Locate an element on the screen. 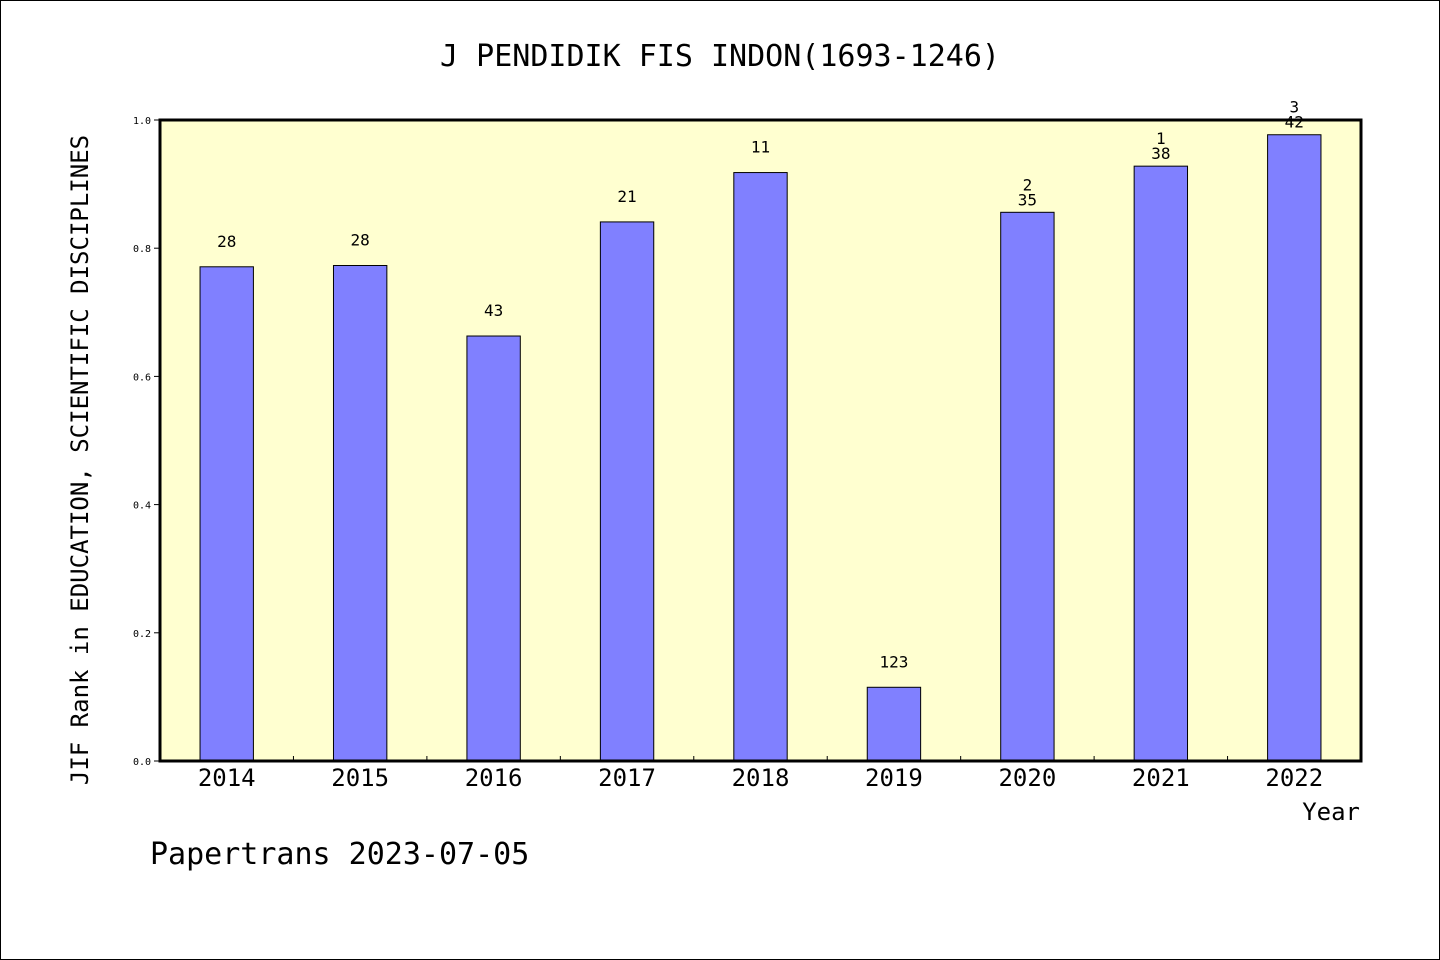  bar-value-label: 38 is located at coordinates (1160, 153).